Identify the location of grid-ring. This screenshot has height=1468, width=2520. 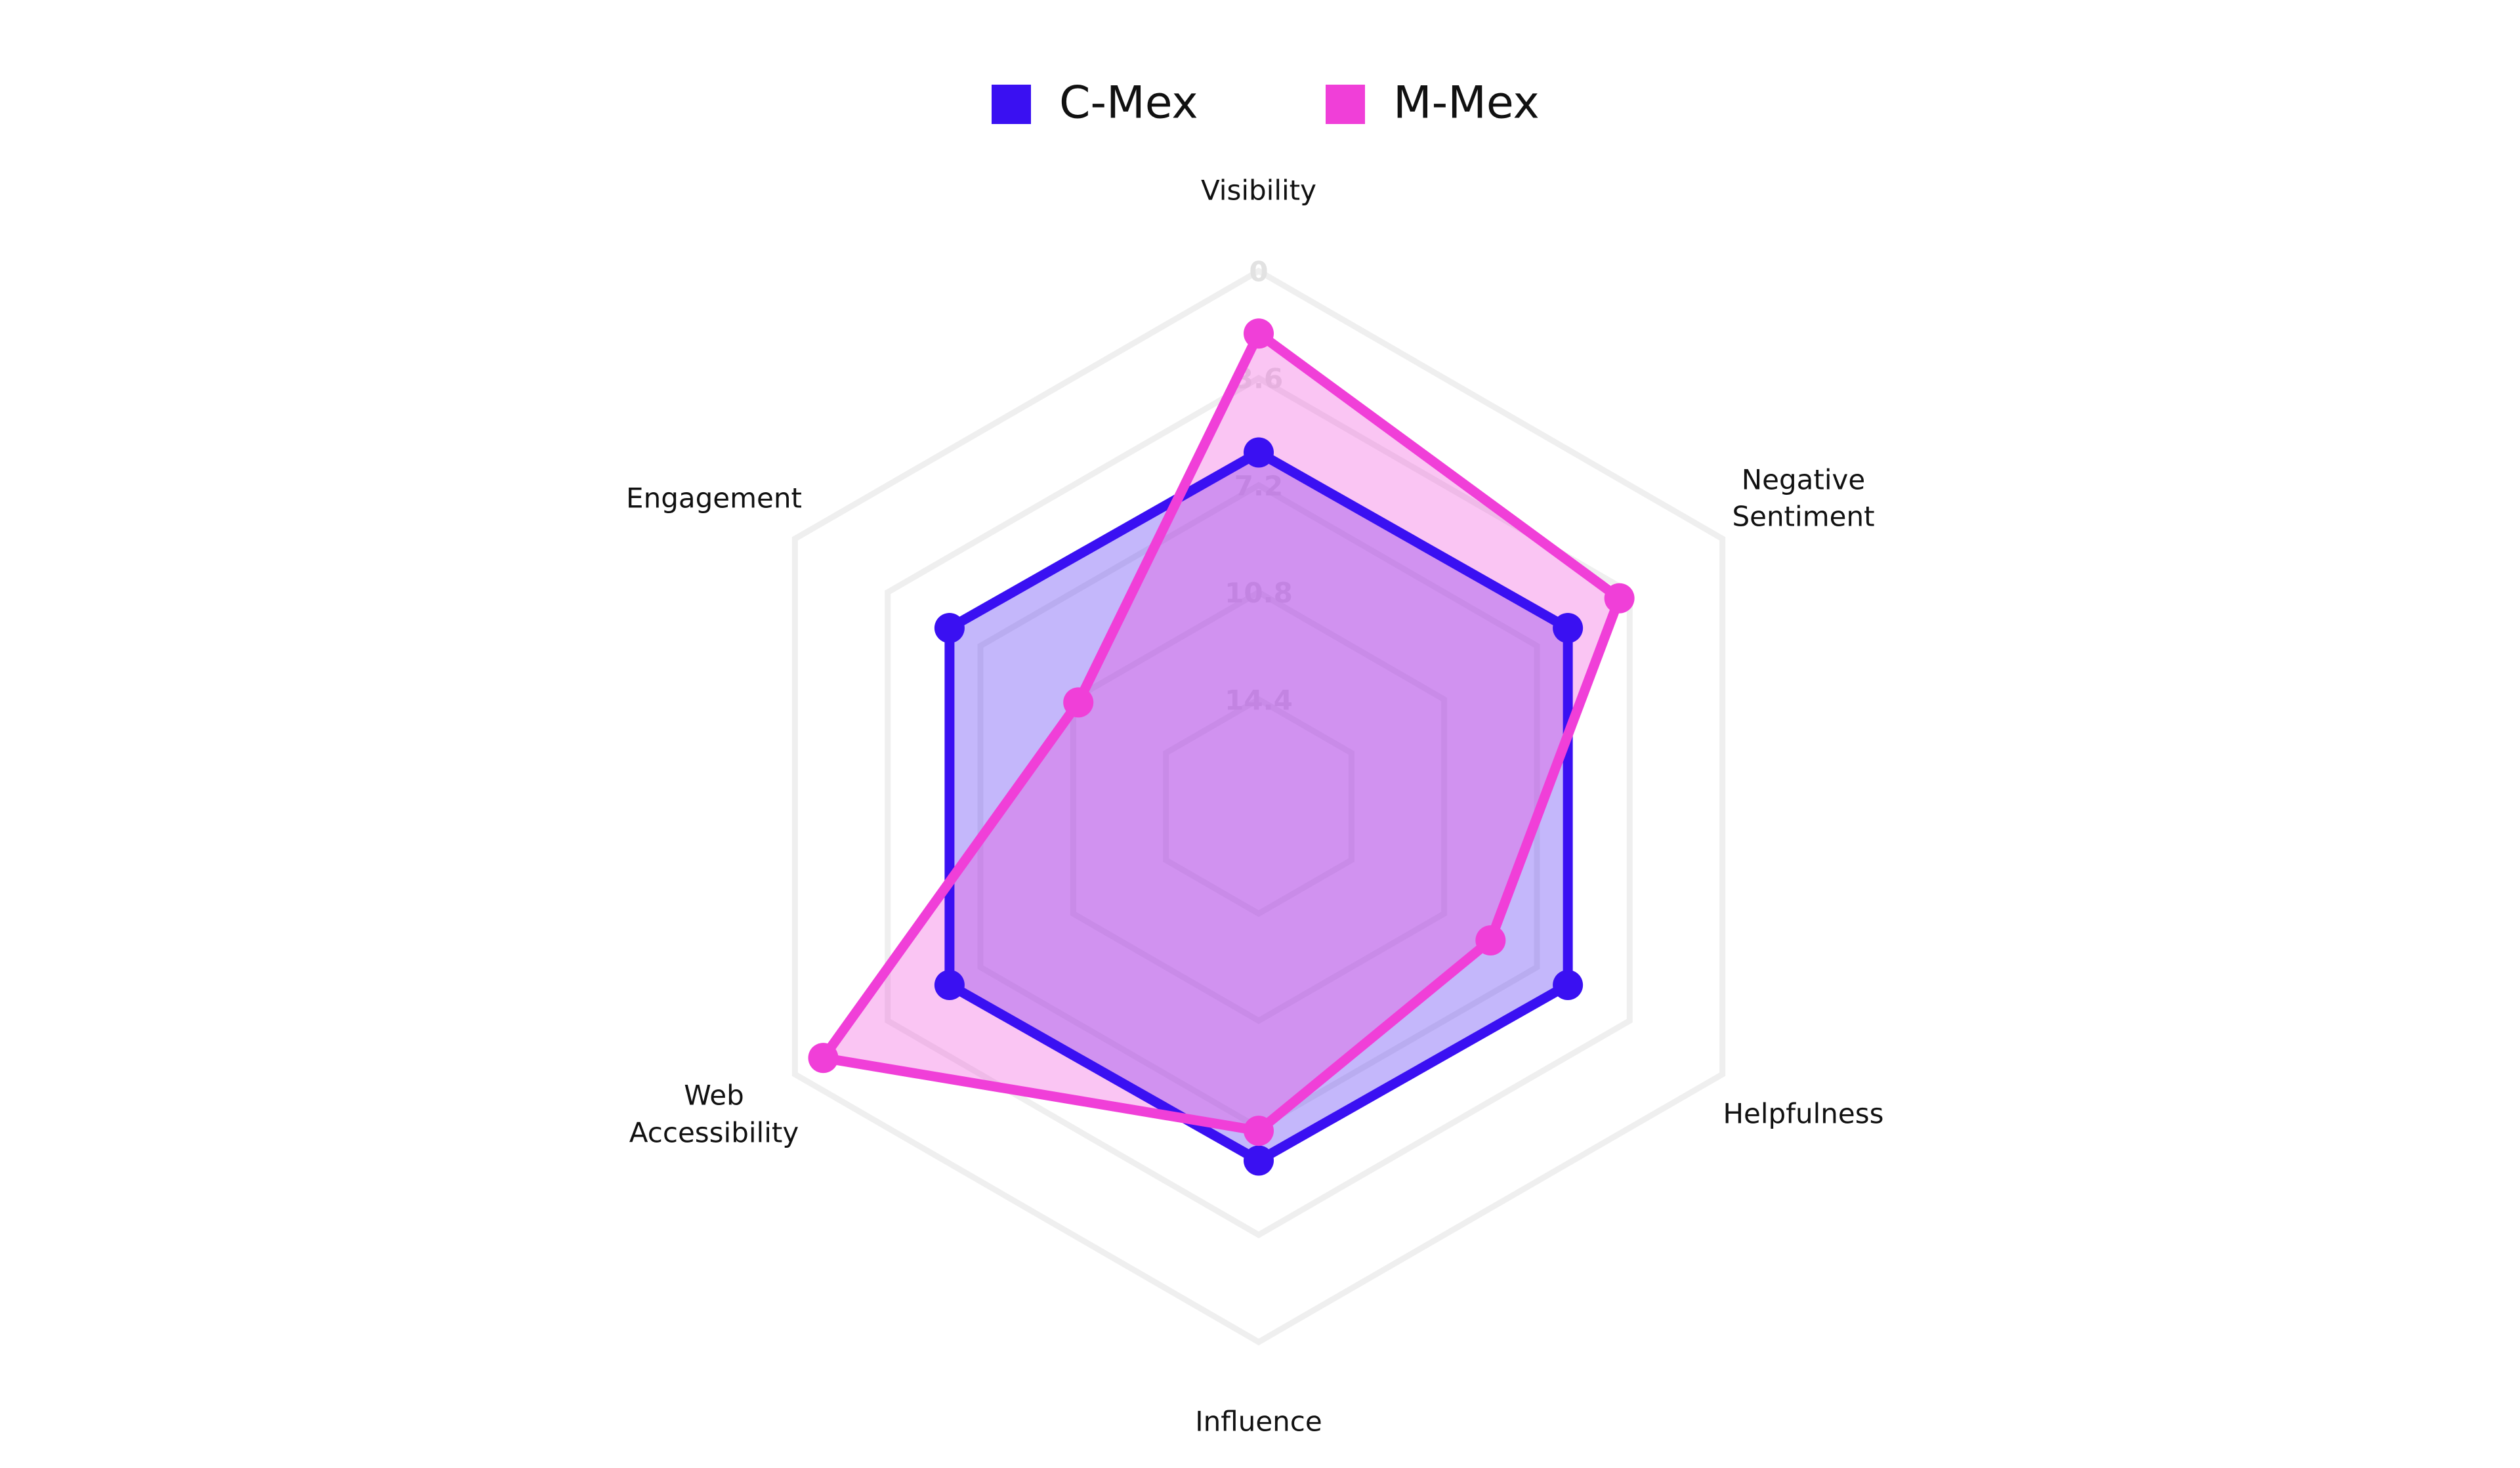
(1258, 807).